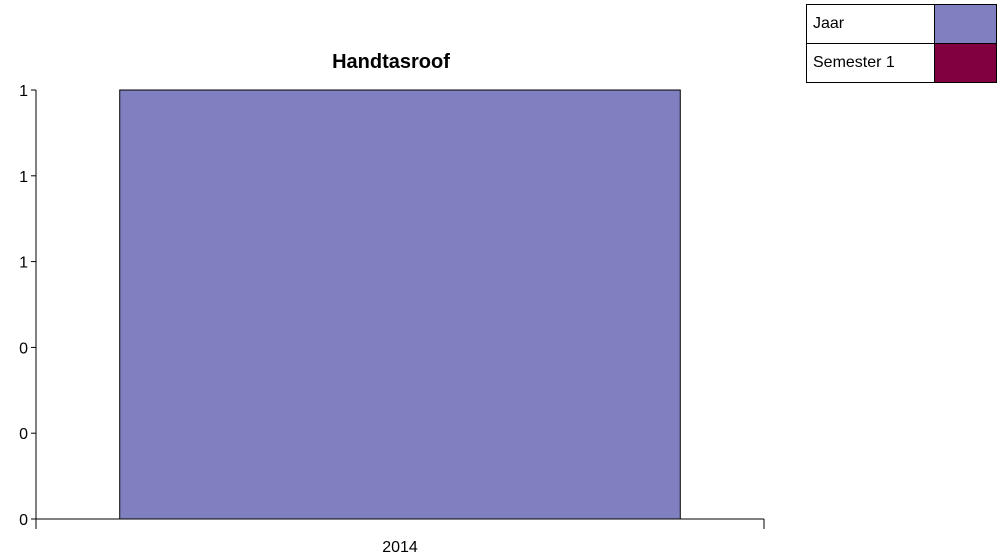 This screenshot has height=555, width=997. I want to click on y-axis: 0 0 0 1 1 1, so click(28, 306).